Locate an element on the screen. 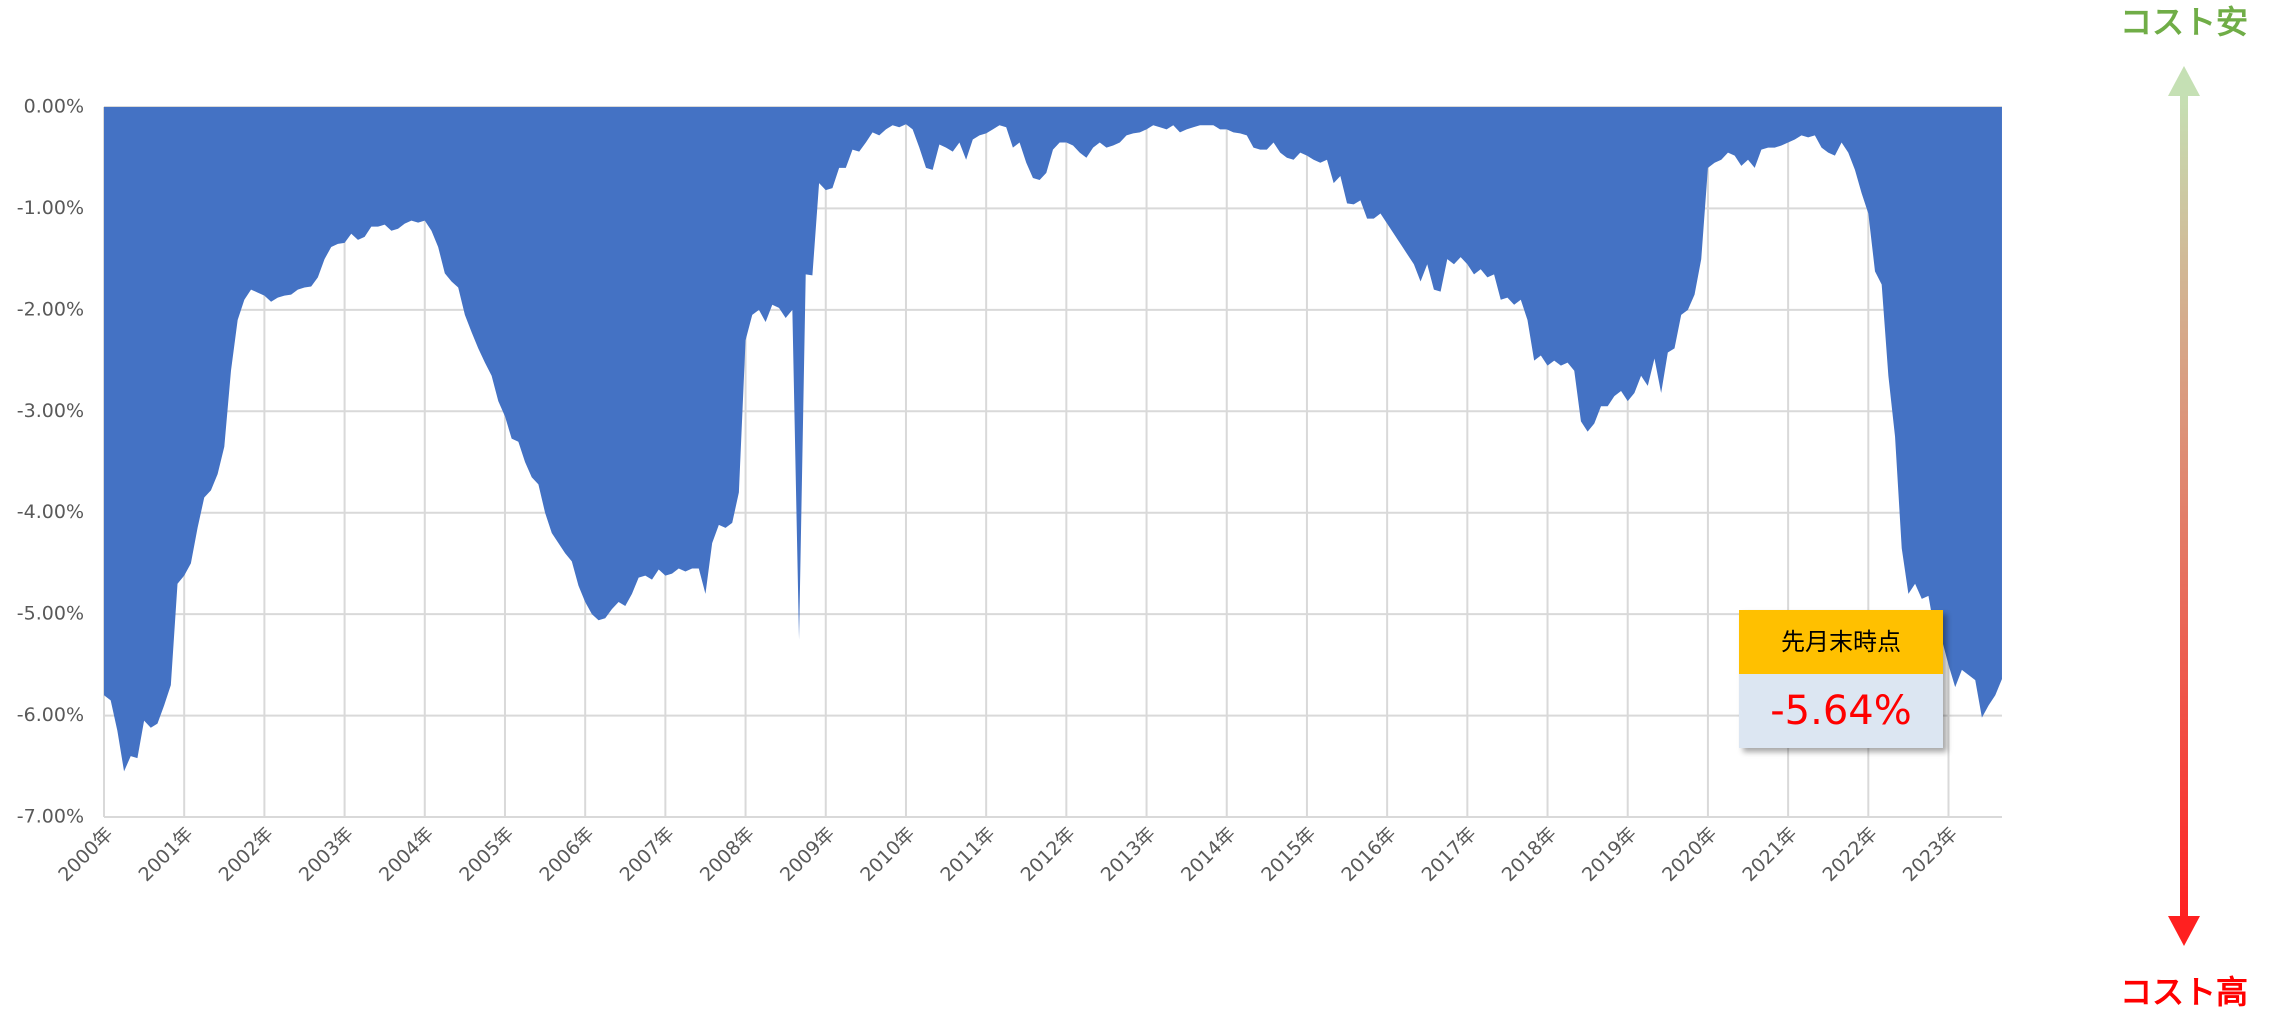 The image size is (2272, 1013). x-tick-label: 2022年 is located at coordinates (1850, 854).